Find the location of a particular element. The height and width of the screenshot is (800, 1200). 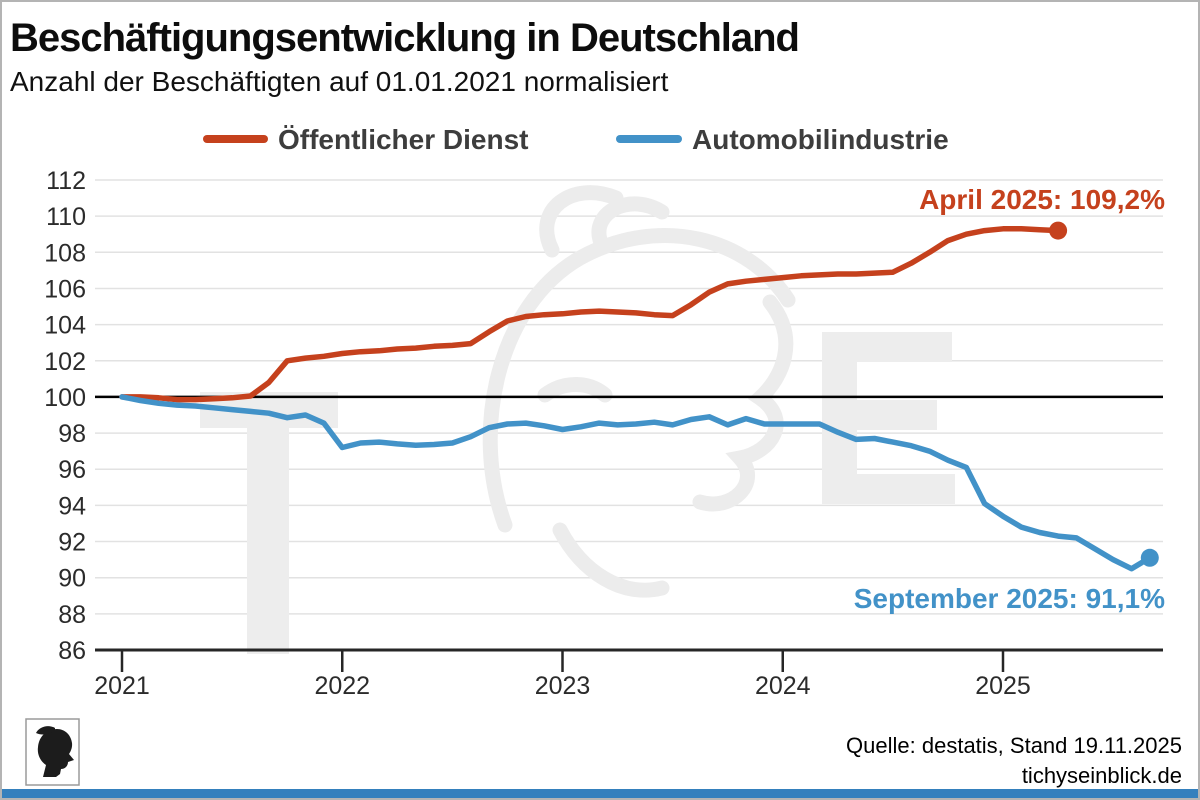

y-tick-label: 104 is located at coordinates (65, 326).